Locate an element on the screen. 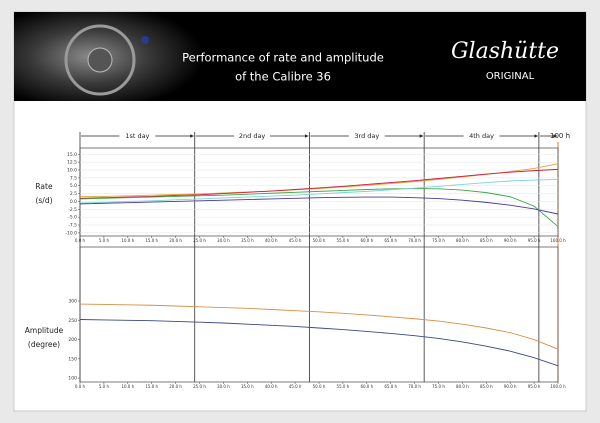  y-axis-label: Rate is located at coordinates (44, 186).